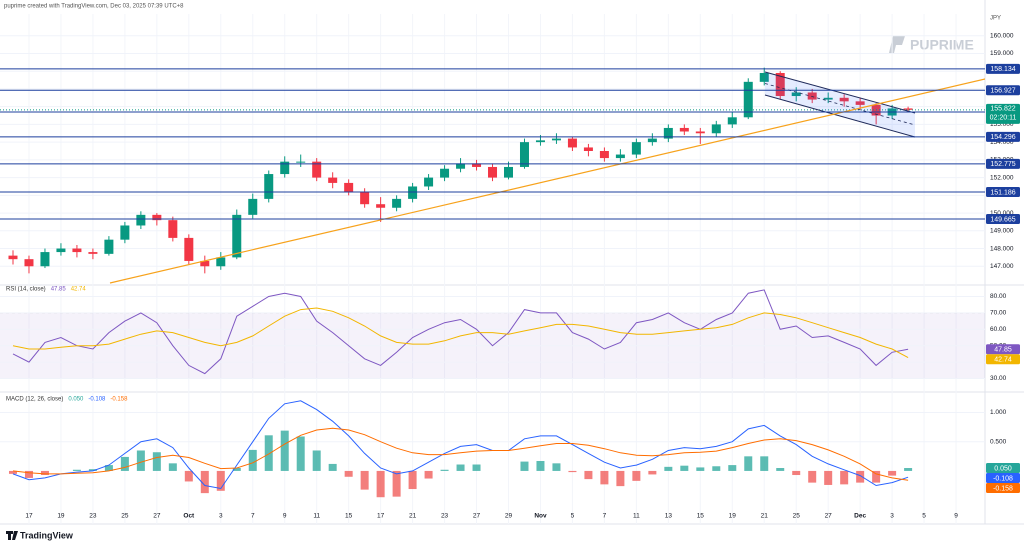 The width and height of the screenshot is (1024, 546). Describe the element at coordinates (119, 400) in the screenshot. I see `pane-value: -0.158` at that location.